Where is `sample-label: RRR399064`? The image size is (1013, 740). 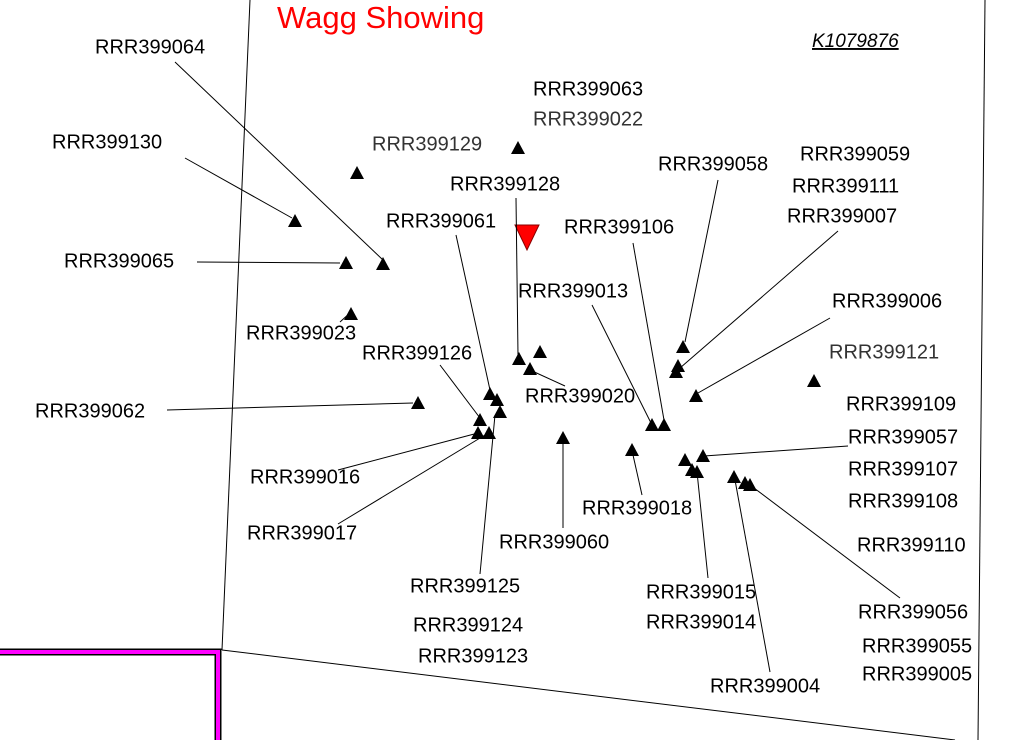
sample-label: RRR399064 is located at coordinates (150, 47).